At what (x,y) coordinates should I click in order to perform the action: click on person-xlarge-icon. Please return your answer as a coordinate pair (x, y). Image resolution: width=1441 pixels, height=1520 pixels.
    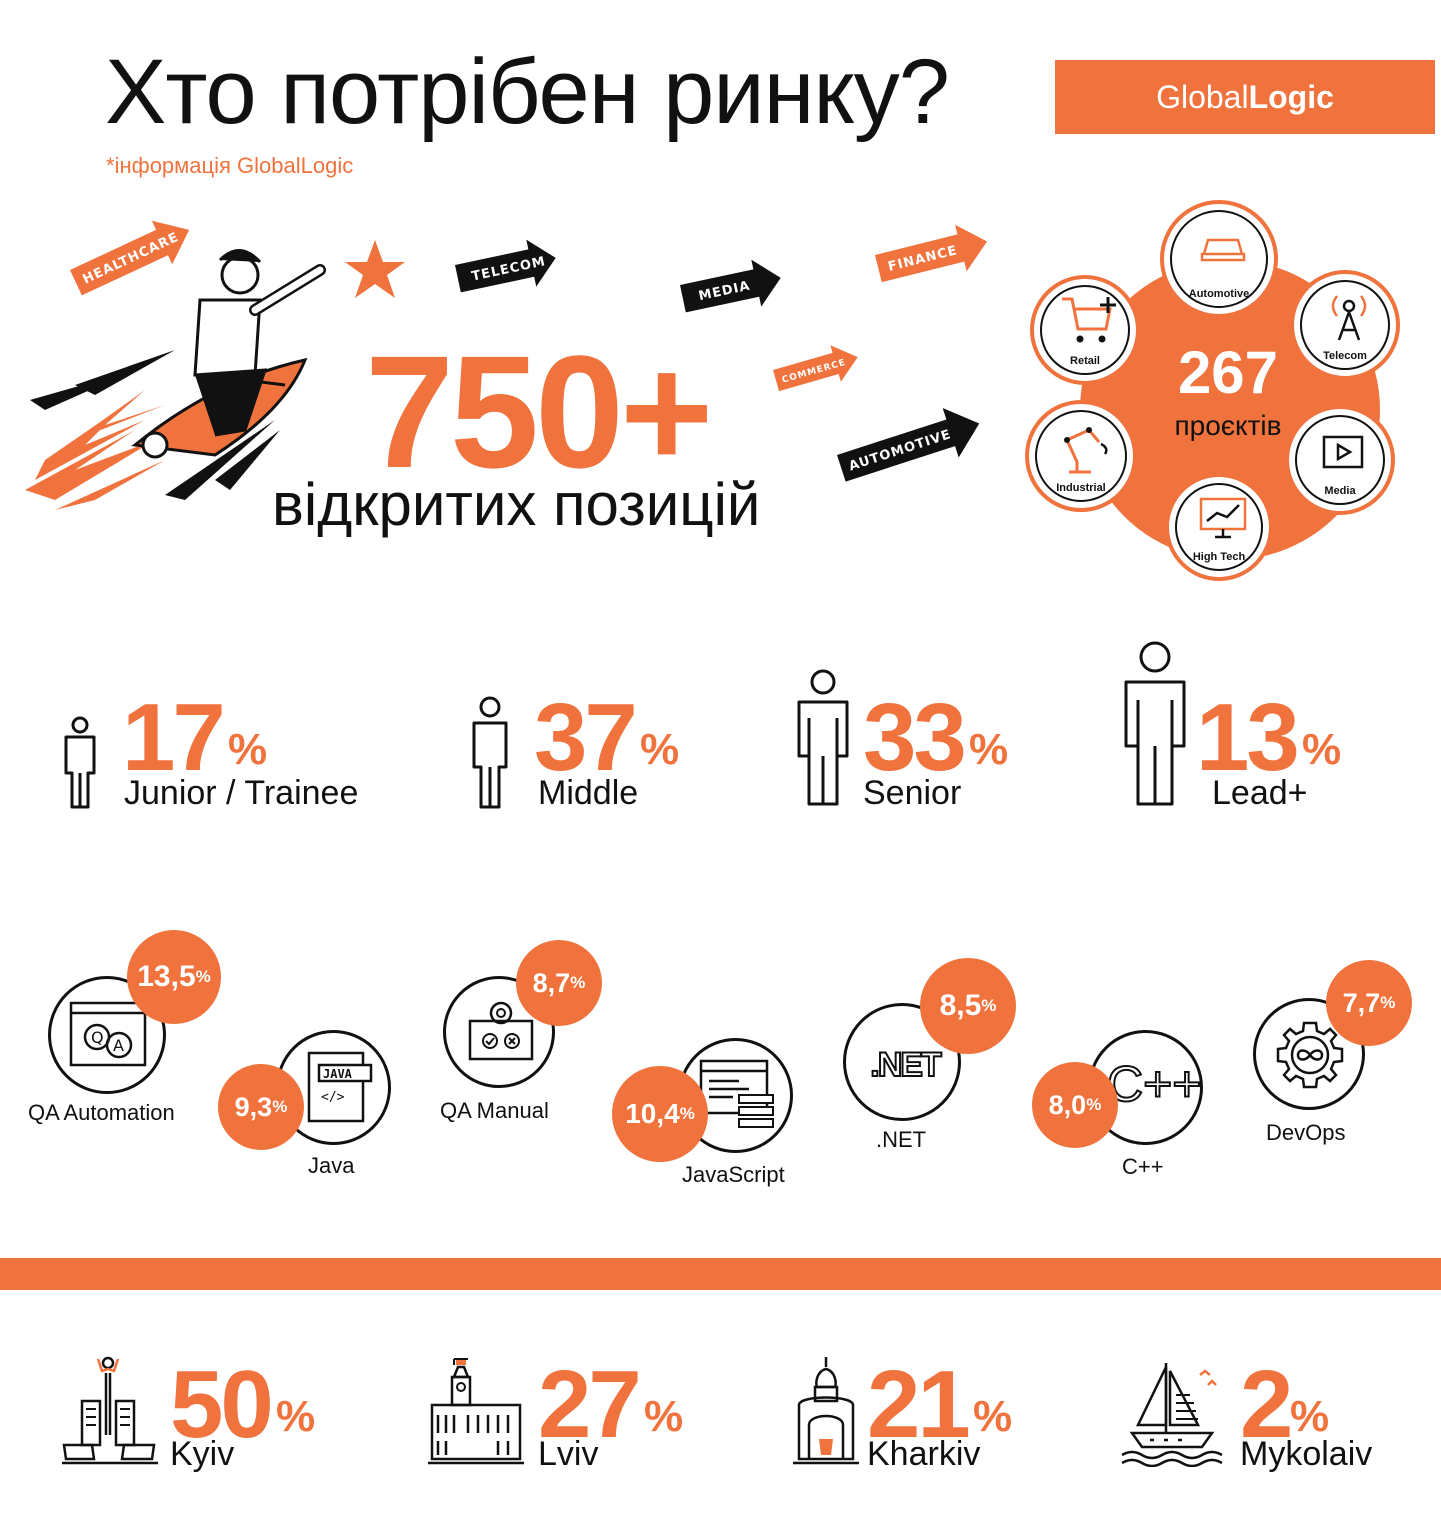
    Looking at the image, I should click on (1155, 723).